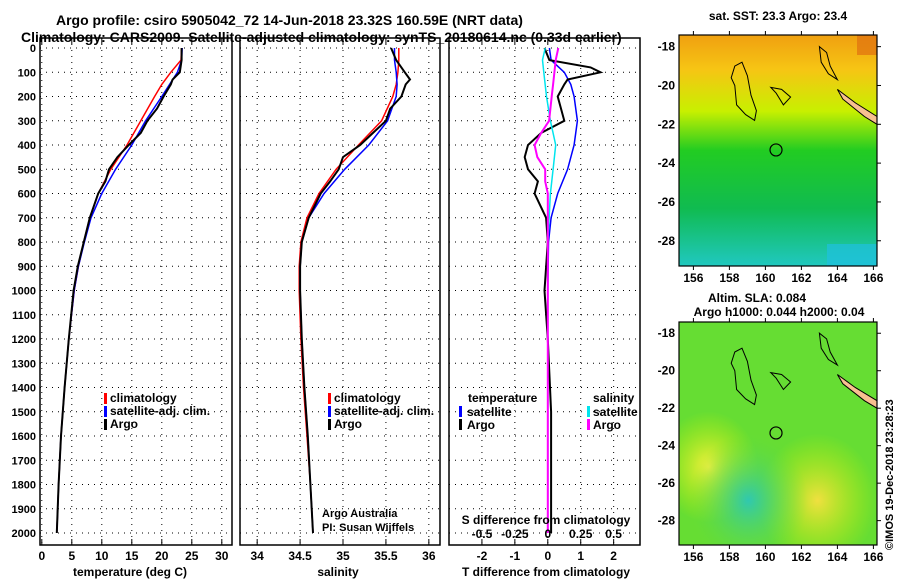 The height and width of the screenshot is (580, 900). What do you see at coordinates (162, 556) in the screenshot?
I see `x-tick-label: 20` at bounding box center [162, 556].